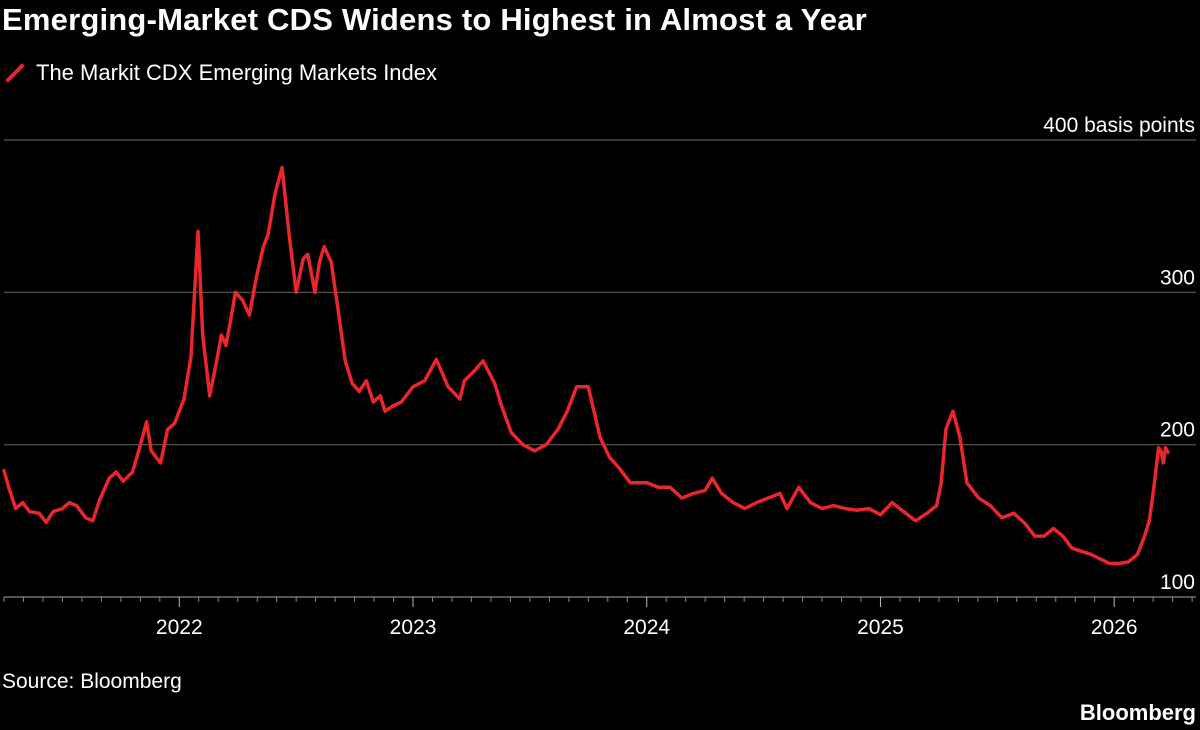  I want to click on x-tick-label: 2024, so click(646, 627).